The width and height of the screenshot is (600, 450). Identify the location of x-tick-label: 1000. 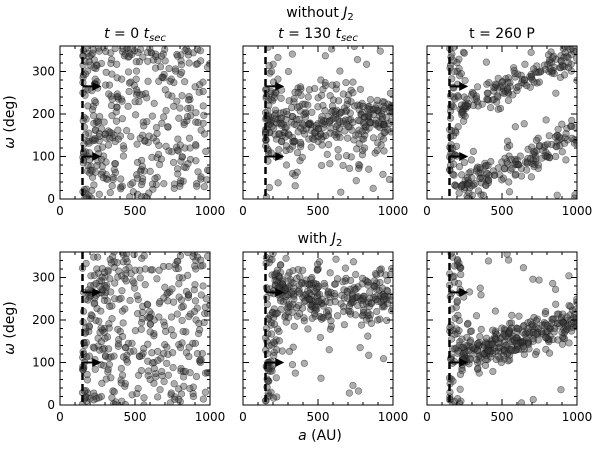
(577, 211).